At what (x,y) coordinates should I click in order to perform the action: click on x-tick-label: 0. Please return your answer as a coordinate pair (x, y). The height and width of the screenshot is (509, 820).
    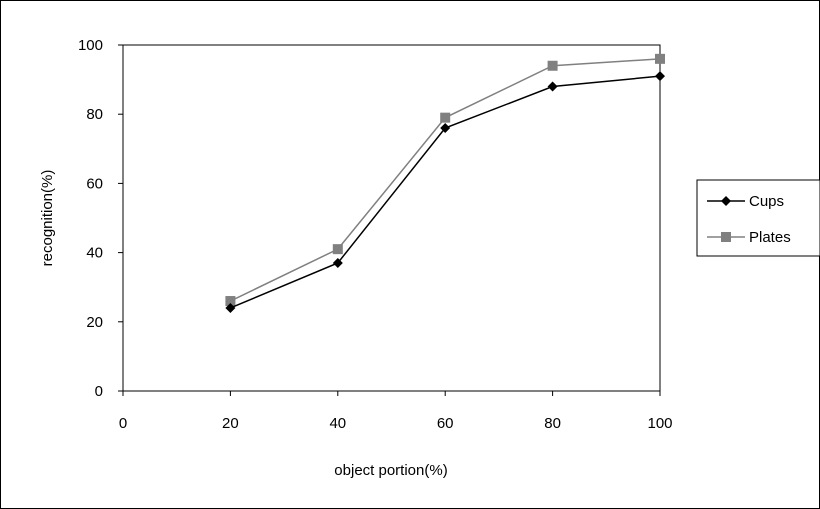
    Looking at the image, I should click on (123, 423).